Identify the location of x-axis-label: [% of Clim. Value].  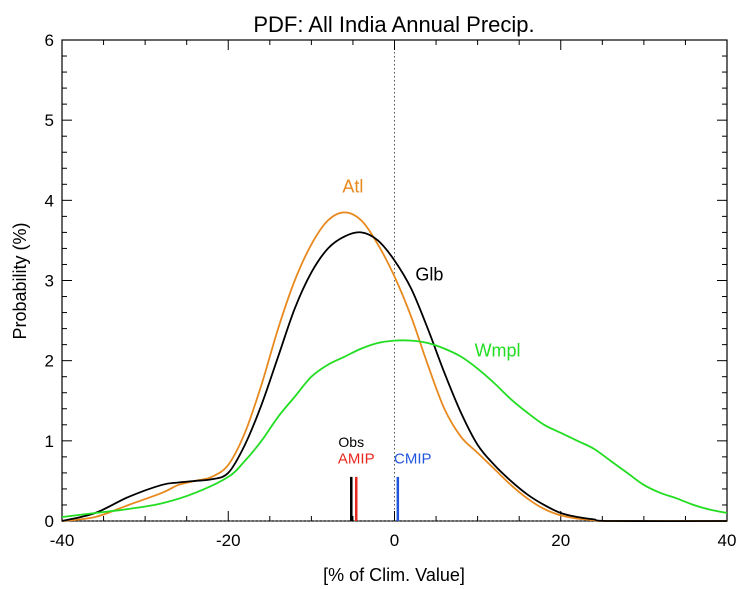
(394, 575).